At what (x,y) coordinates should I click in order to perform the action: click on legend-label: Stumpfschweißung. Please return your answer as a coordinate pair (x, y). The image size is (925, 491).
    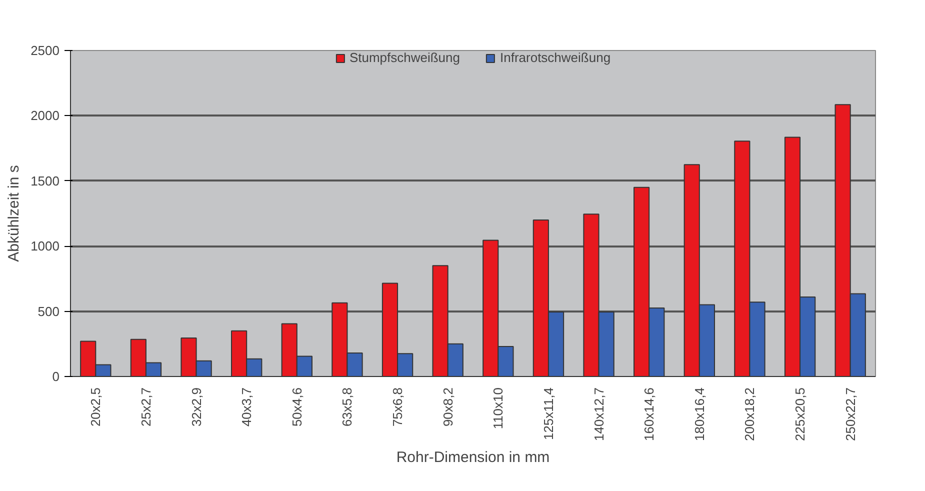
    Looking at the image, I should click on (404, 57).